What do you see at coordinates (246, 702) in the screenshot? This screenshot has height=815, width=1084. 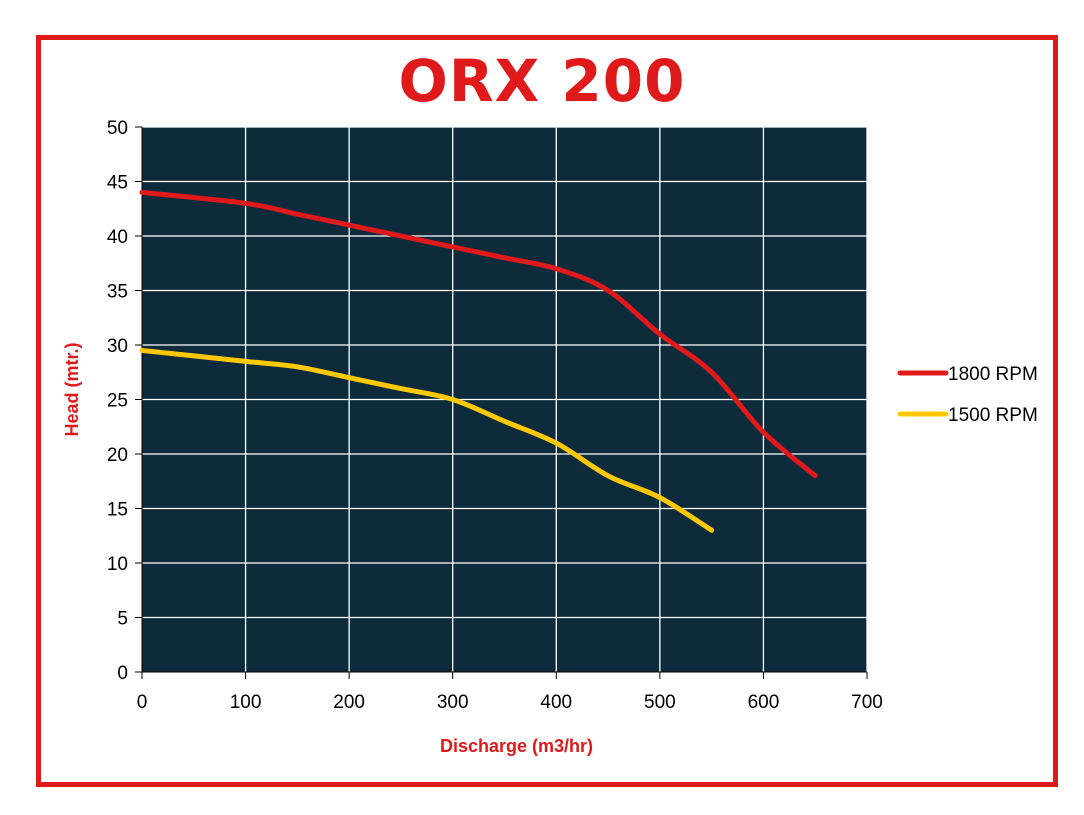 I see `x-tick-label: 100` at bounding box center [246, 702].